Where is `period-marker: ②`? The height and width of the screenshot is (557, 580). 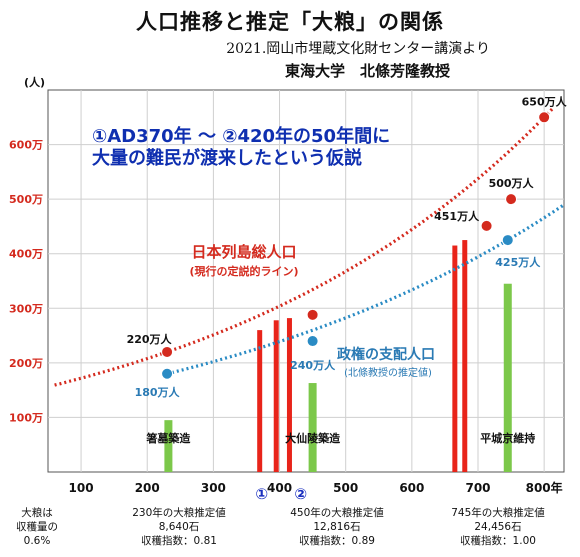
period-marker: ② is located at coordinates (300, 494).